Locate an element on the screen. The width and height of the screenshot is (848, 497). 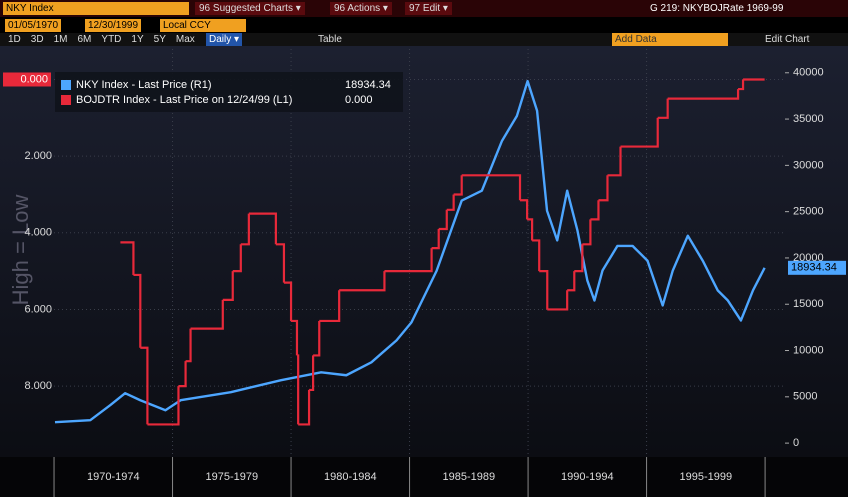
x-tick-label: 1990-1994 is located at coordinates (587, 477).